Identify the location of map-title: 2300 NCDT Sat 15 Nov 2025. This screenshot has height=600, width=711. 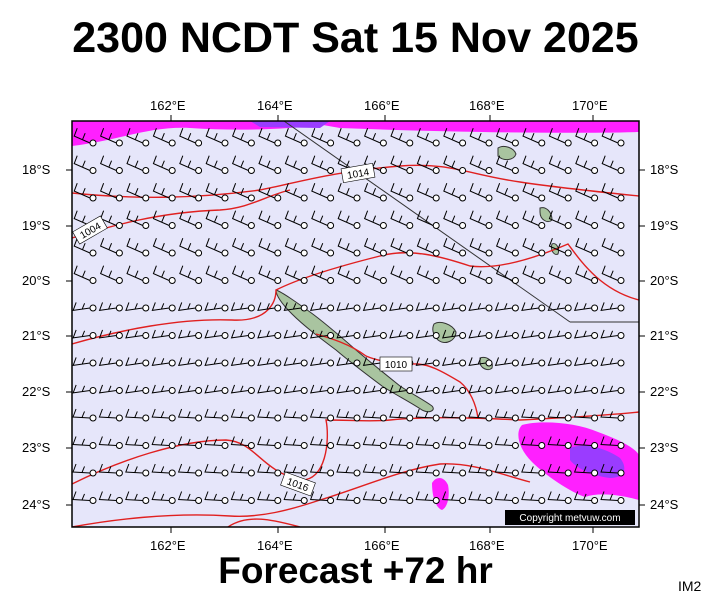
(355, 38).